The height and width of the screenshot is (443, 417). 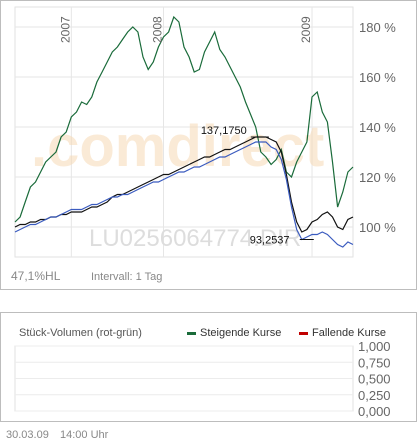 I want to click on interval-label: Intervall: 1 Tag, so click(x=127, y=277).